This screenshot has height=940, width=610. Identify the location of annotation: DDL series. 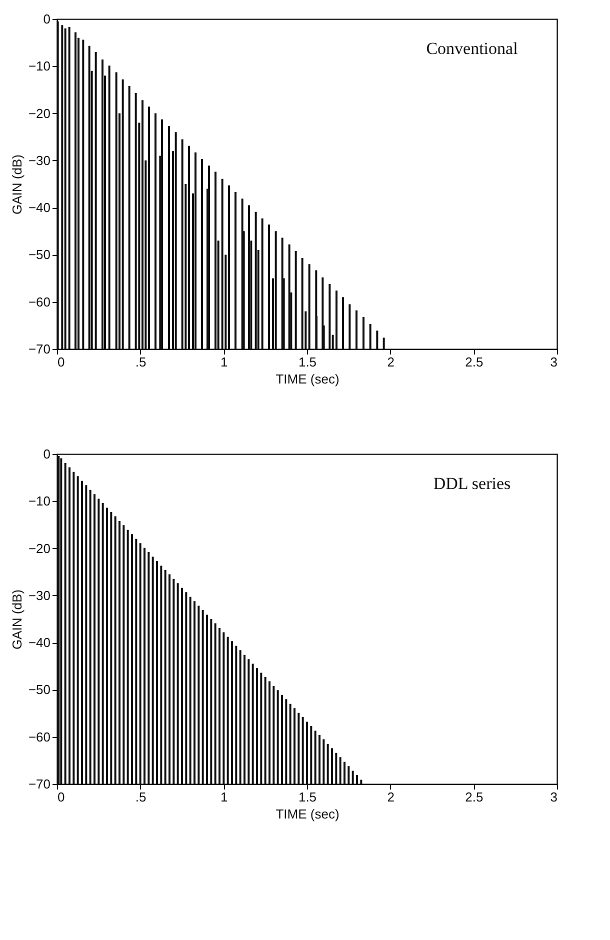
(472, 483).